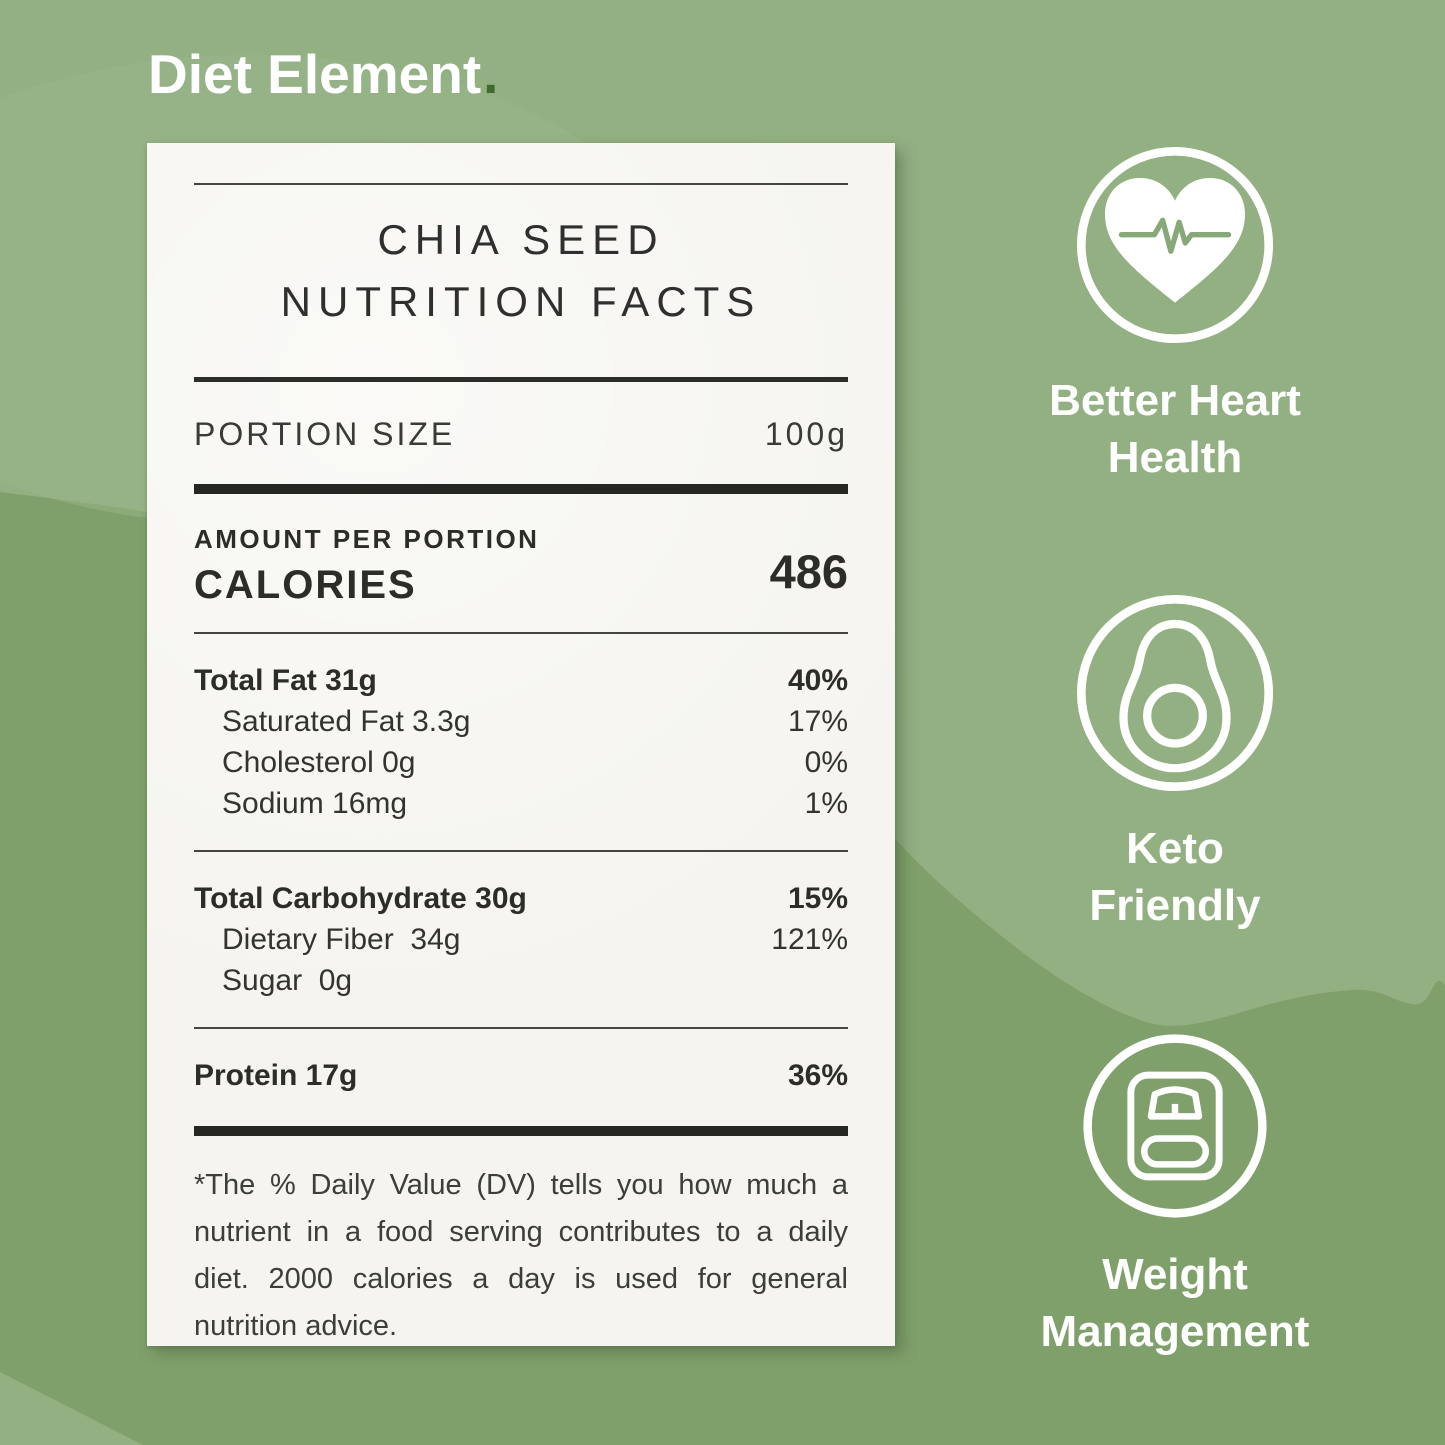 Image resolution: width=1445 pixels, height=1445 pixels. Describe the element at coordinates (535, 803) in the screenshot. I see `nutrient-row-sodium: Sodium 16mg 1%` at that location.